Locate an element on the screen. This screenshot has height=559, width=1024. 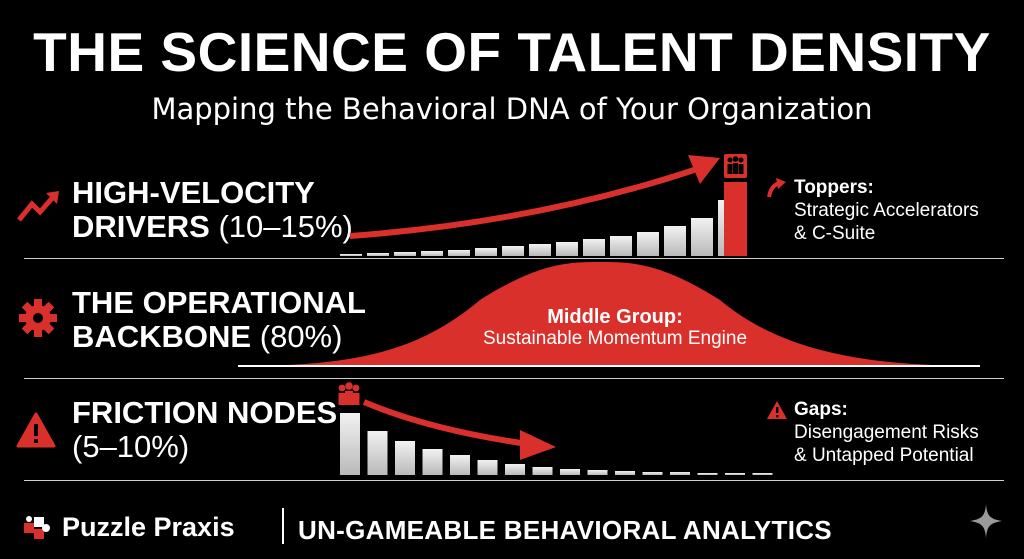
puzzle-logo-icon is located at coordinates (37, 527).